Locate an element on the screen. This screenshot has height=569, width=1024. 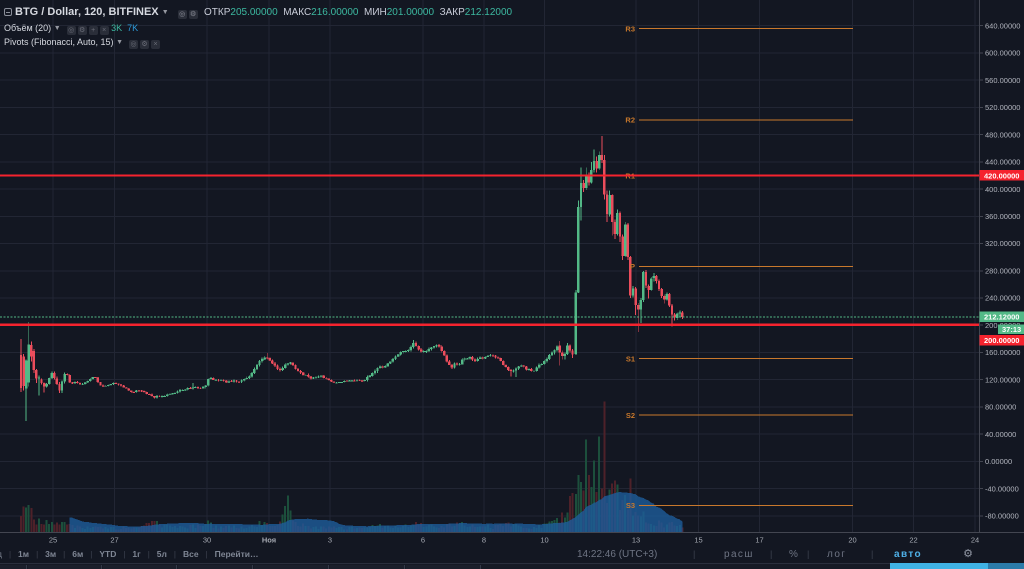
svg-text: S1 is located at coordinates (630, 358).